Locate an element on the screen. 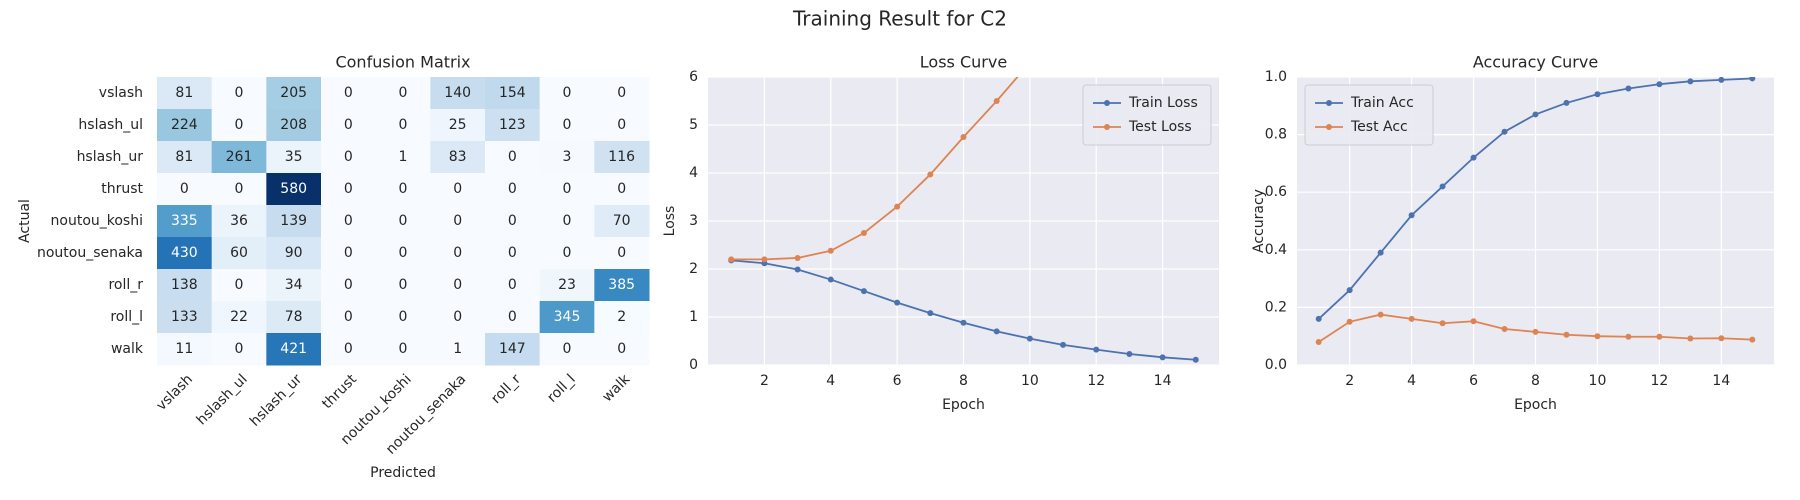  cell-label: 154 is located at coordinates (512, 93).